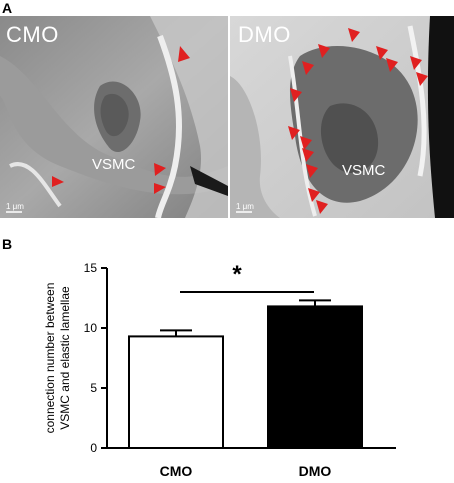  What do you see at coordinates (315, 471) in the screenshot?
I see `category-label-dmo: DMO` at bounding box center [315, 471].